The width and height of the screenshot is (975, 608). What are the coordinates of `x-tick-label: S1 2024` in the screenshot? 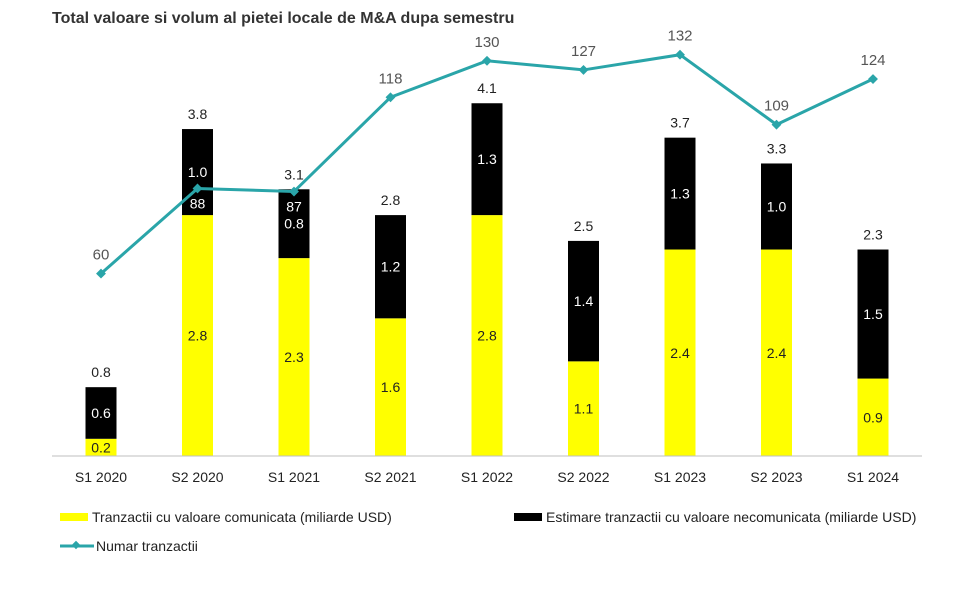 It's located at (873, 477).